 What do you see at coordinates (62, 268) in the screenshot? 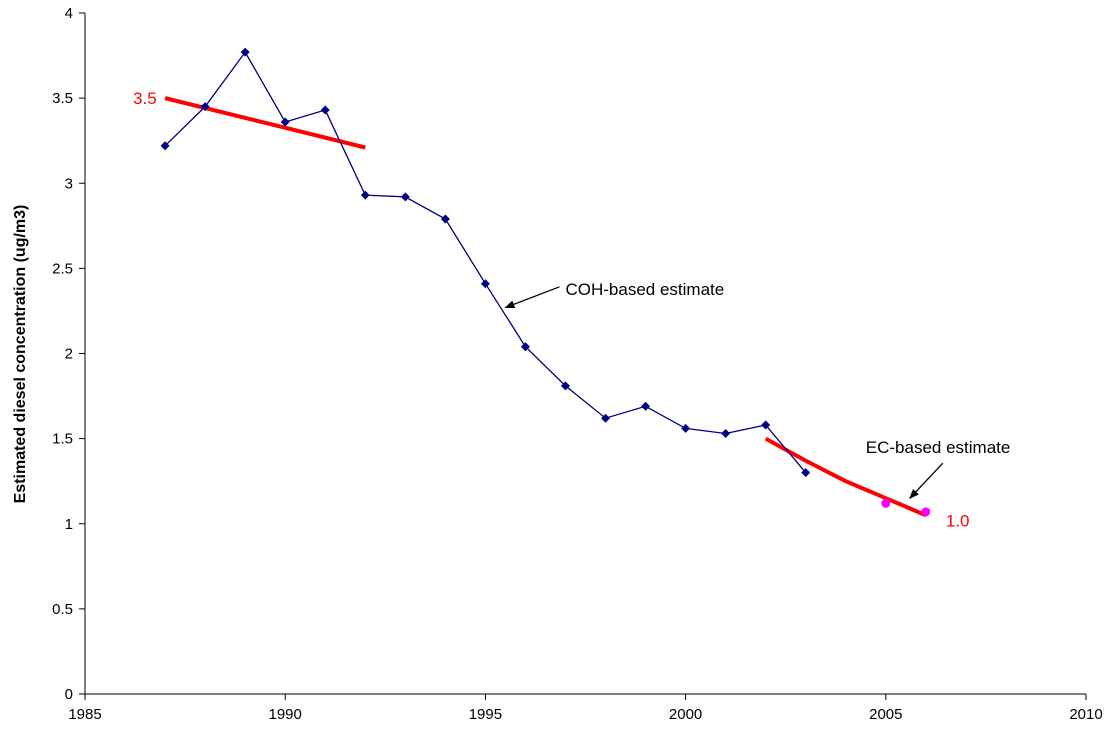
I see `y-tick-label: 2.5` at bounding box center [62, 268].